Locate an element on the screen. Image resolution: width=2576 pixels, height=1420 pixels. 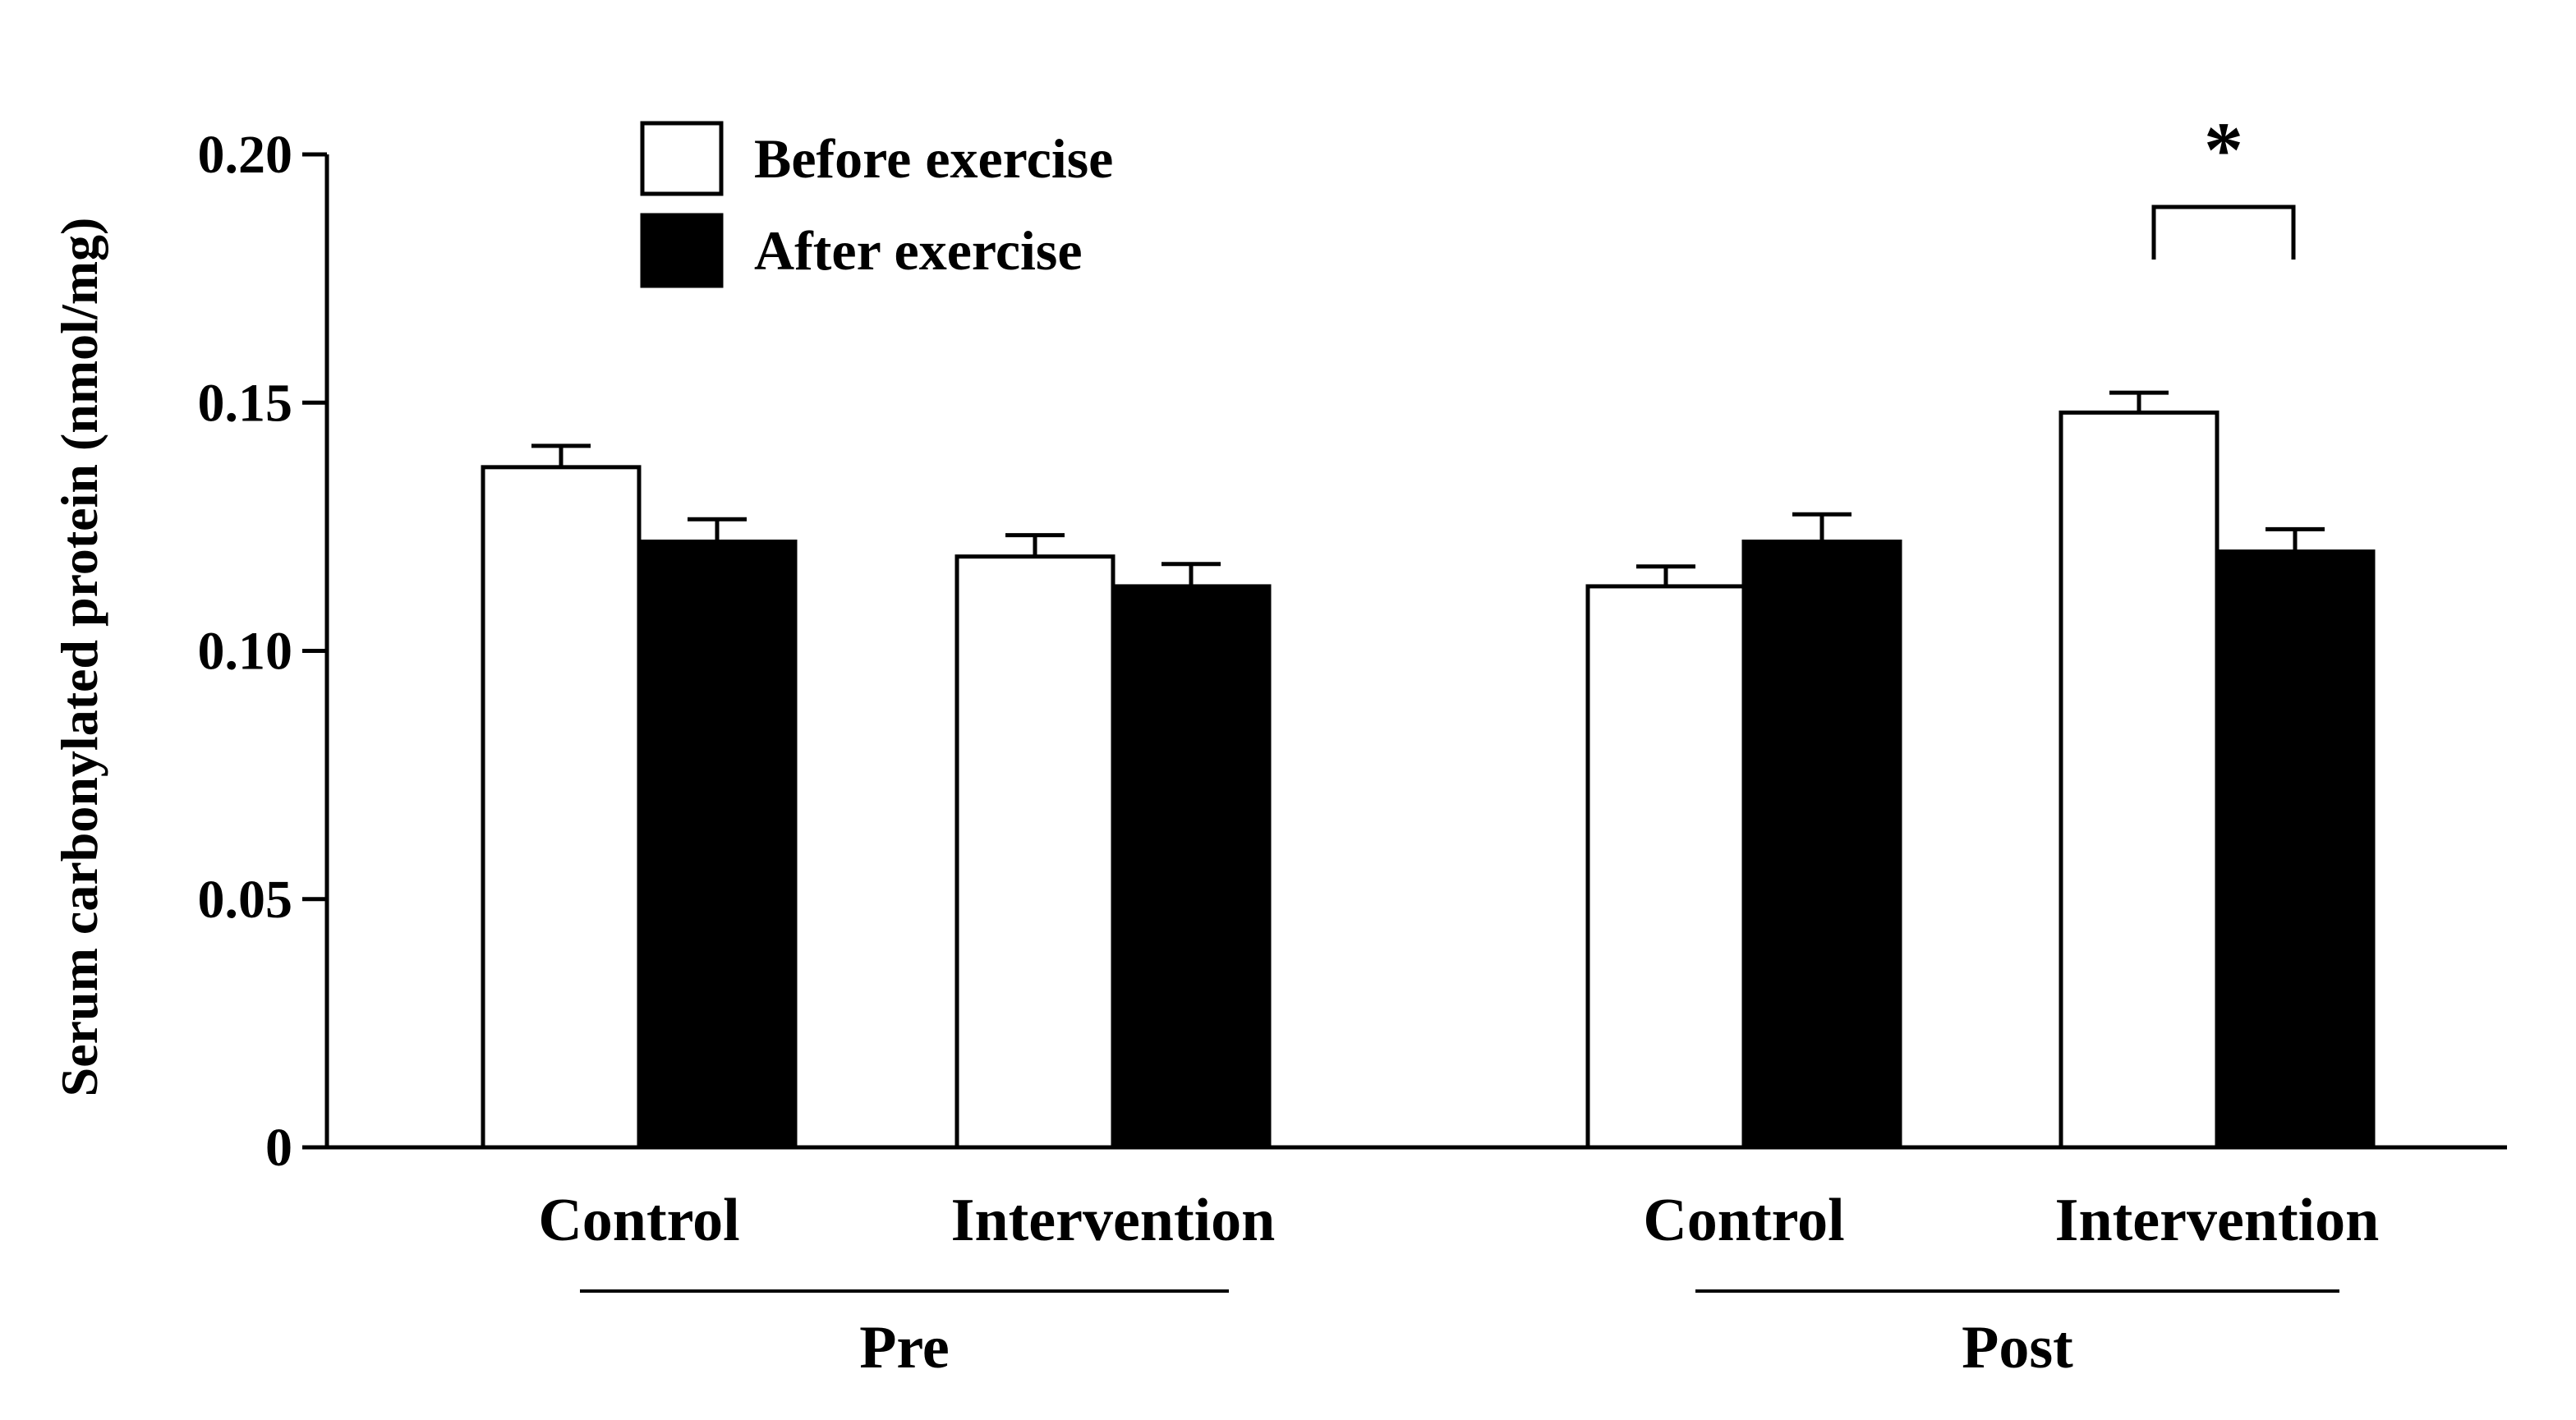
error-bars is located at coordinates (1428, 488).